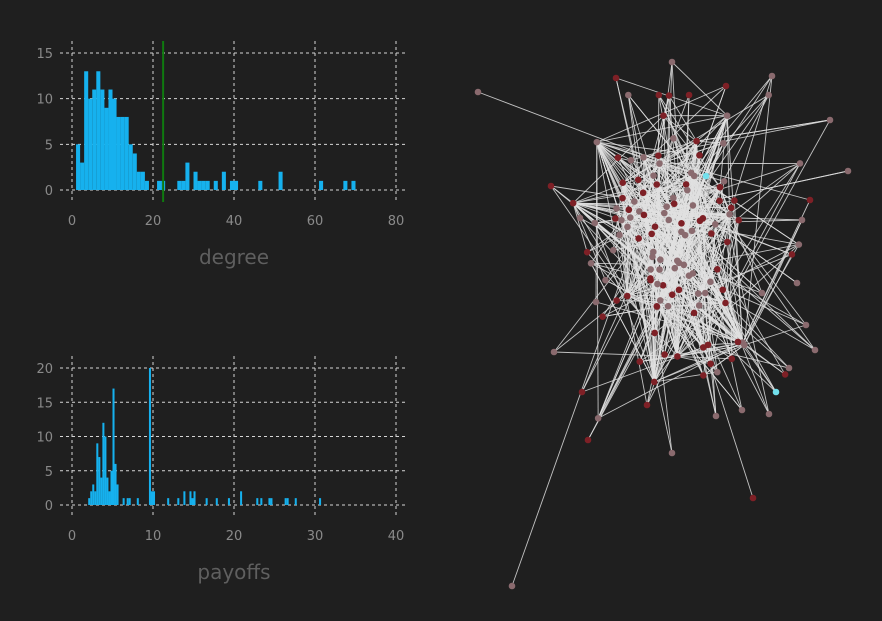  What do you see at coordinates (315, 536) in the screenshot?
I see `payoffs-xtick-label: 30` at bounding box center [315, 536].